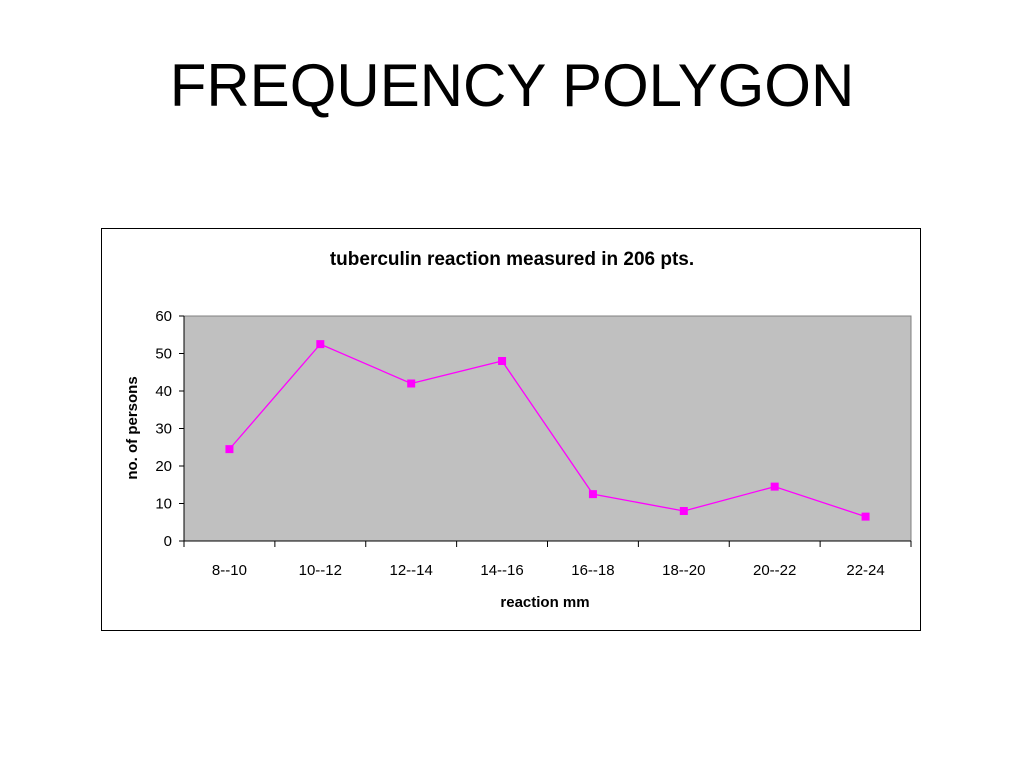 The height and width of the screenshot is (768, 1024). Describe the element at coordinates (168, 541) in the screenshot. I see `y-tick-label: 0` at that location.